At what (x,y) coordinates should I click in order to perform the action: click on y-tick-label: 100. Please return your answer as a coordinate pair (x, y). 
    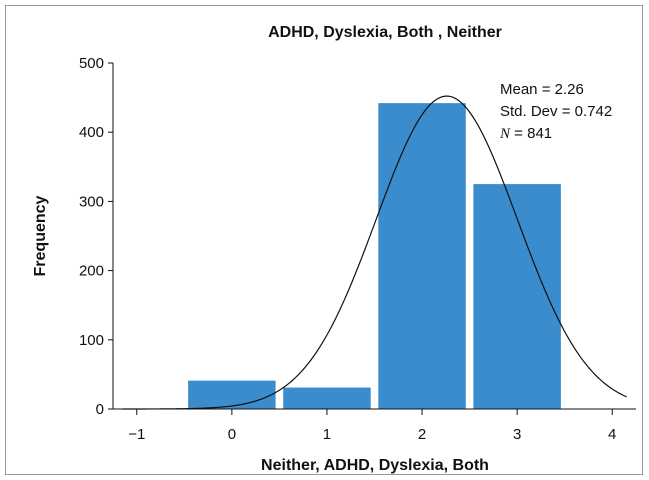
    Looking at the image, I should click on (91, 340).